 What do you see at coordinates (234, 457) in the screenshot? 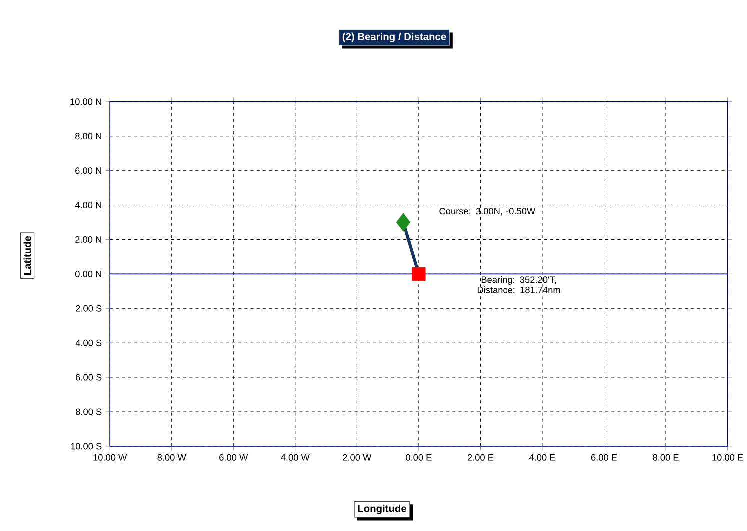
I see `x-tick-label: 6.00 W` at bounding box center [234, 457].